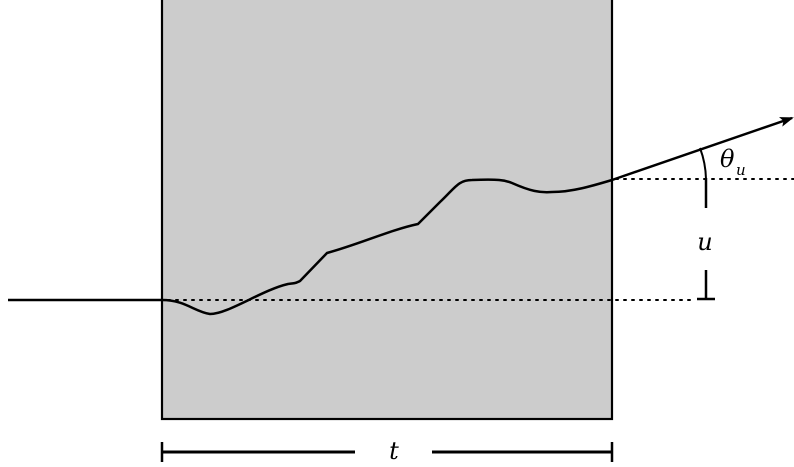 The height and width of the screenshot is (467, 794). Describe the element at coordinates (394, 451) in the screenshot. I see `thickness-label: t` at that location.